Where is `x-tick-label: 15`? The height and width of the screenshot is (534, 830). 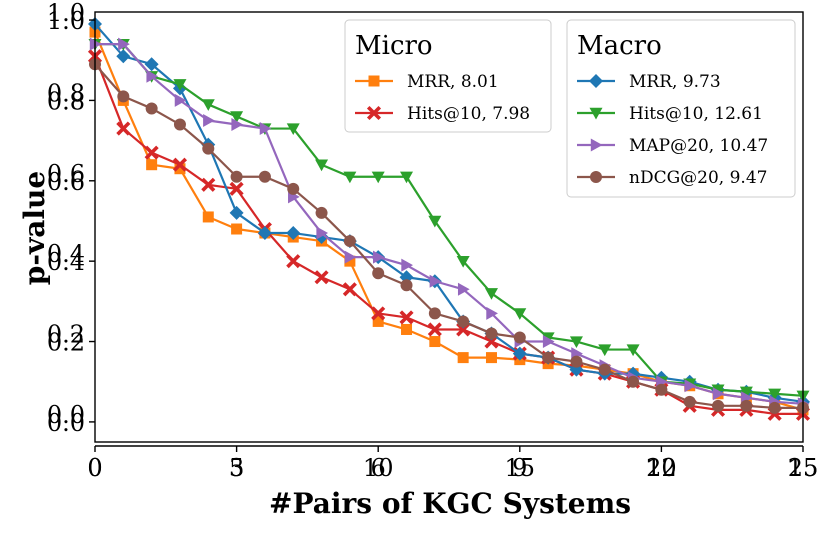
x-tick-label: 15 is located at coordinates (520, 468).